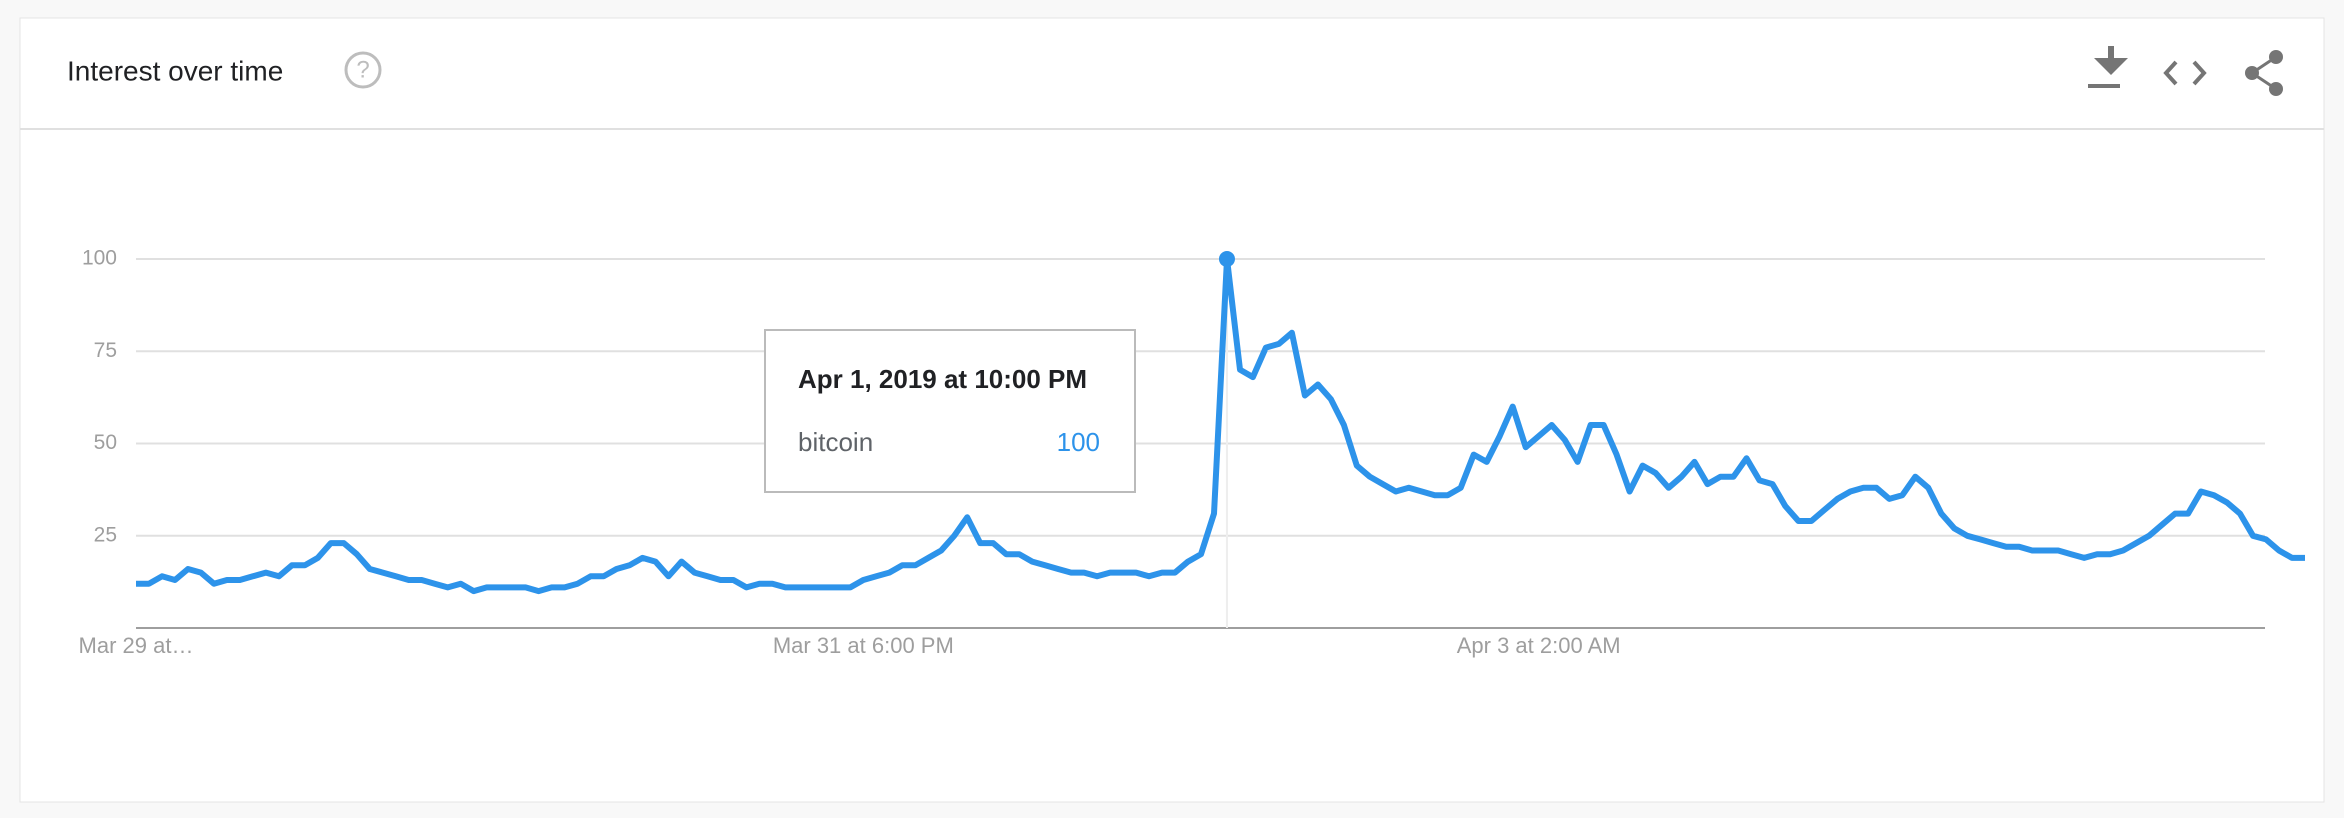 This screenshot has height=818, width=2344. Describe the element at coordinates (2108, 67) in the screenshot. I see `download-icon` at that location.